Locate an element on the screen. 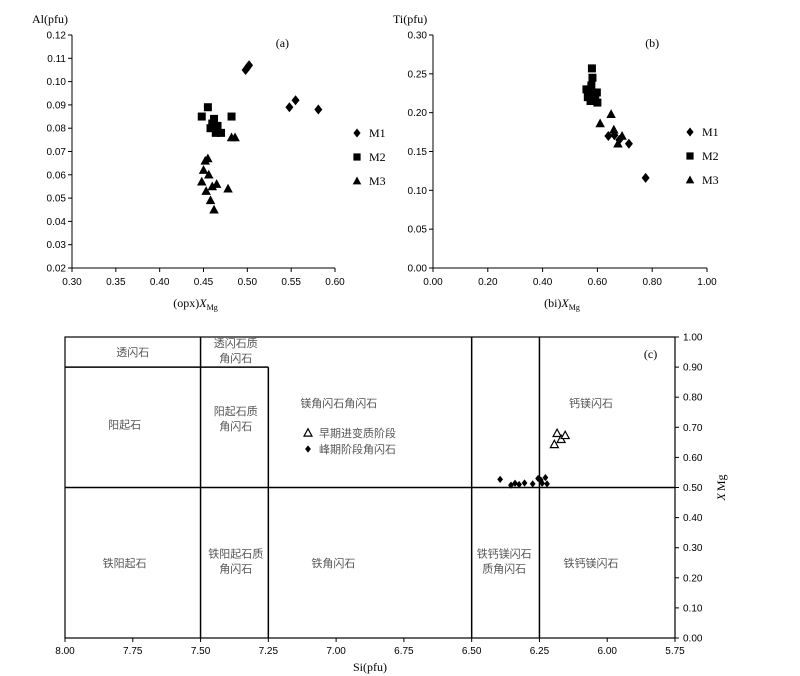 This screenshot has width=800, height=676. x-tick-label: 0.20 is located at coordinates (488, 282).